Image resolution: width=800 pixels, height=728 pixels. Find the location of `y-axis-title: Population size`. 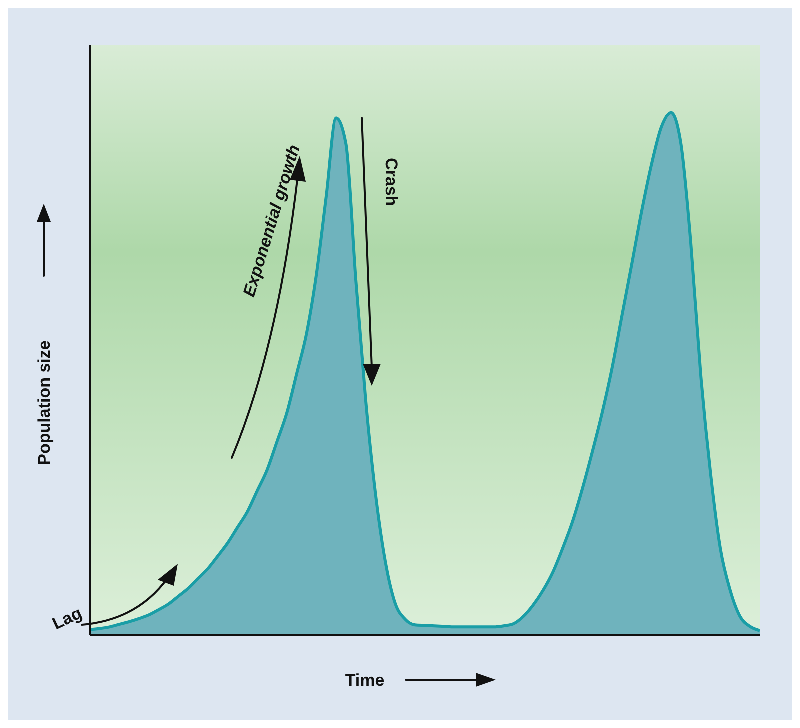

y-axis-title: Population size is located at coordinates (44, 403).